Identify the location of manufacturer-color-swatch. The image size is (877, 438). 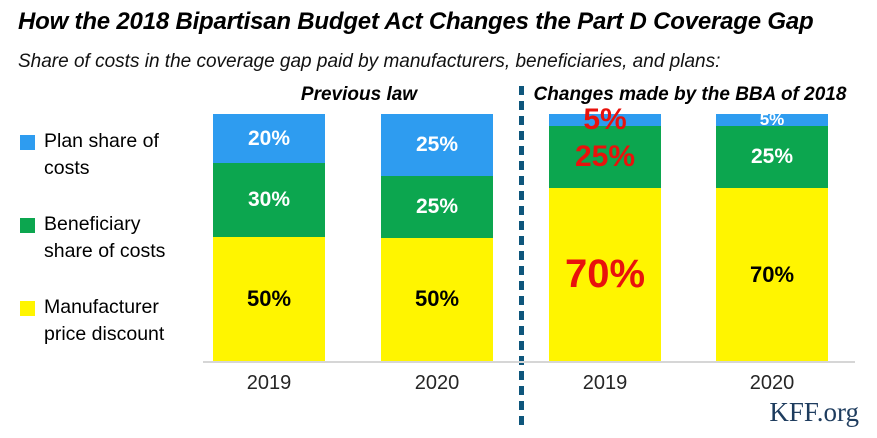
(27, 308).